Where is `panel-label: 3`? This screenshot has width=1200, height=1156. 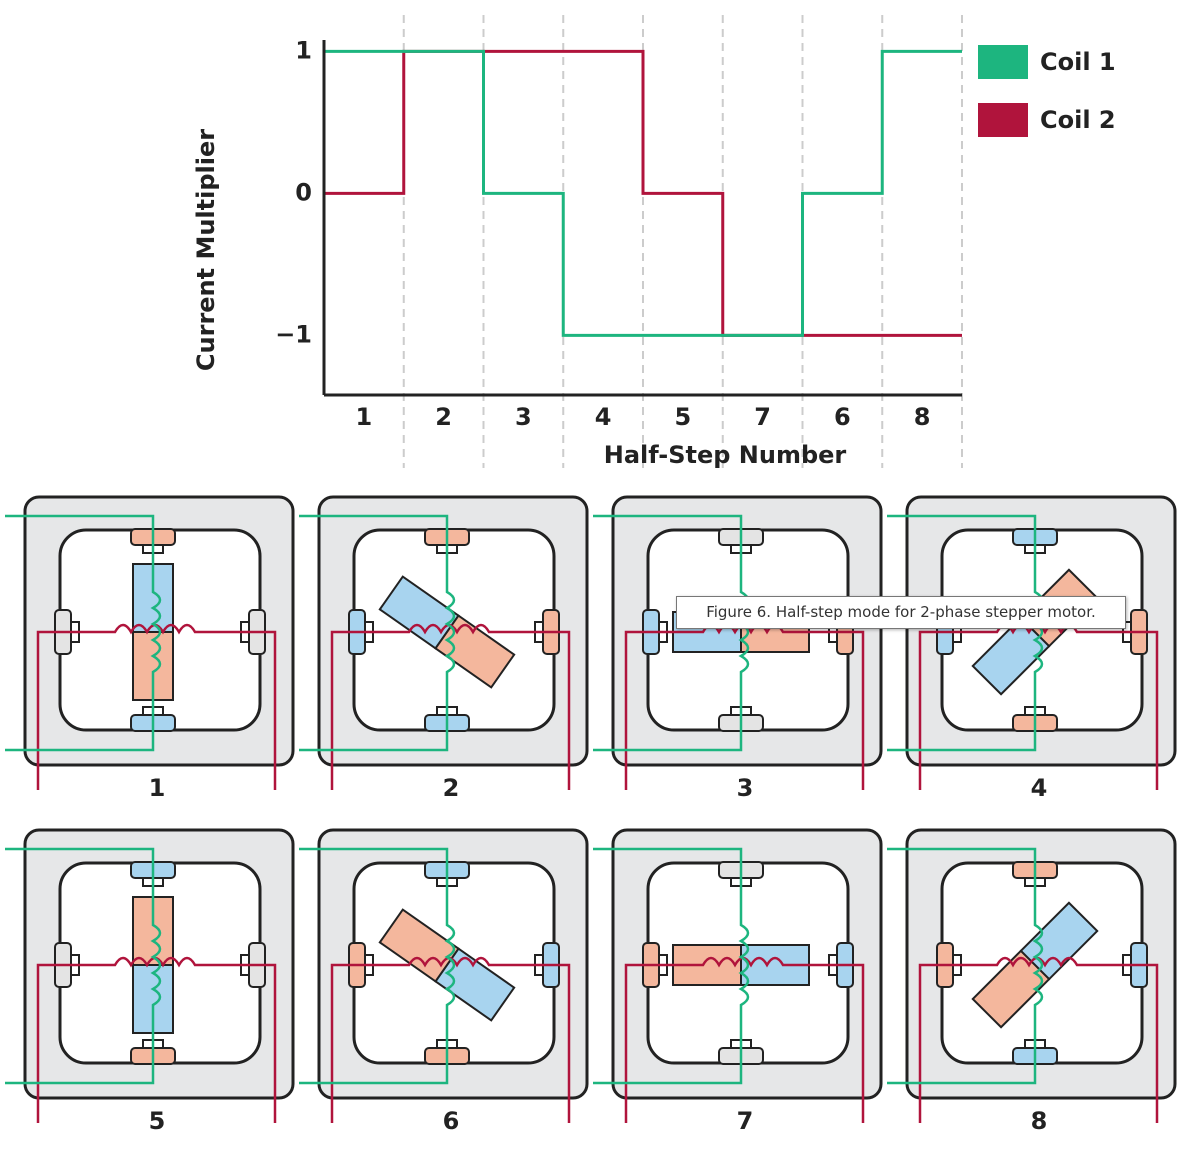
panel-label: 3 is located at coordinates (745, 788).